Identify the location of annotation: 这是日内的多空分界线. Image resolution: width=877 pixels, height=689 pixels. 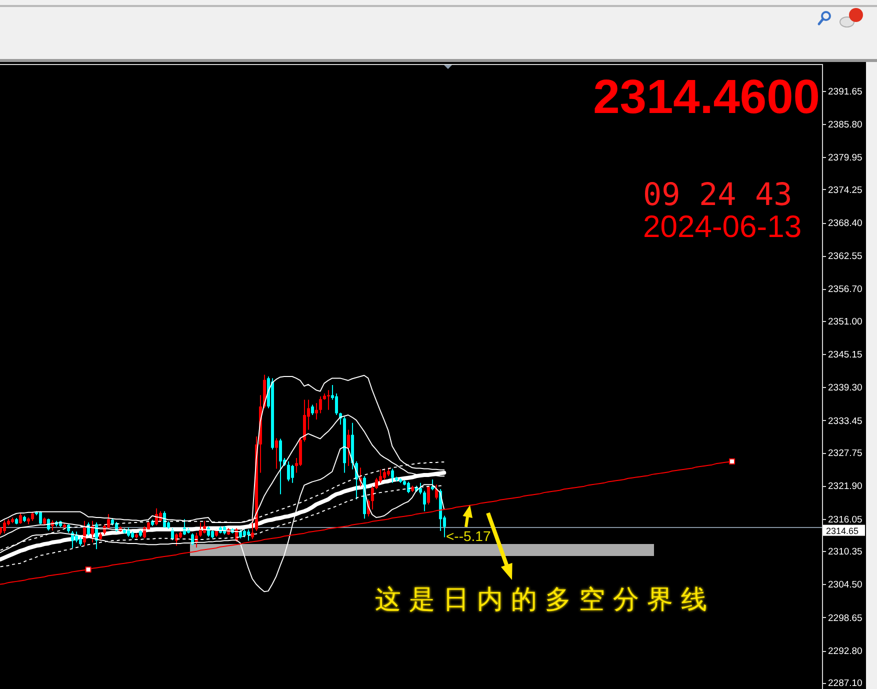
(545, 600).